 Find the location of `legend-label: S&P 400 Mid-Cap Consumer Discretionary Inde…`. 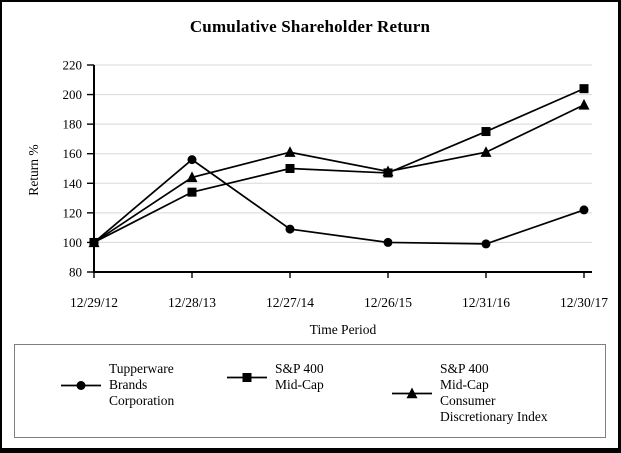

legend-label: S&P 400 Mid-Cap Consumer Discretionary Inde… is located at coordinates (494, 392).